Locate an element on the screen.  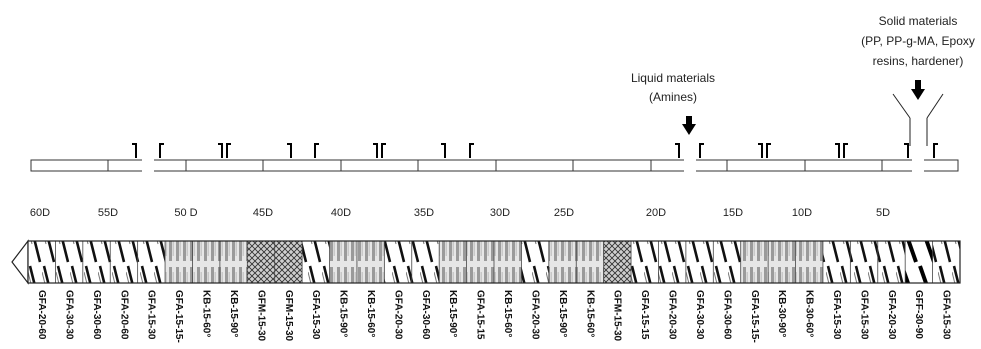
barrel-scale-labels: 60D 55D 50 D 45D 40D 35D 30D 25D 20D 15D 10D 5D is located at coordinates (460, 213).